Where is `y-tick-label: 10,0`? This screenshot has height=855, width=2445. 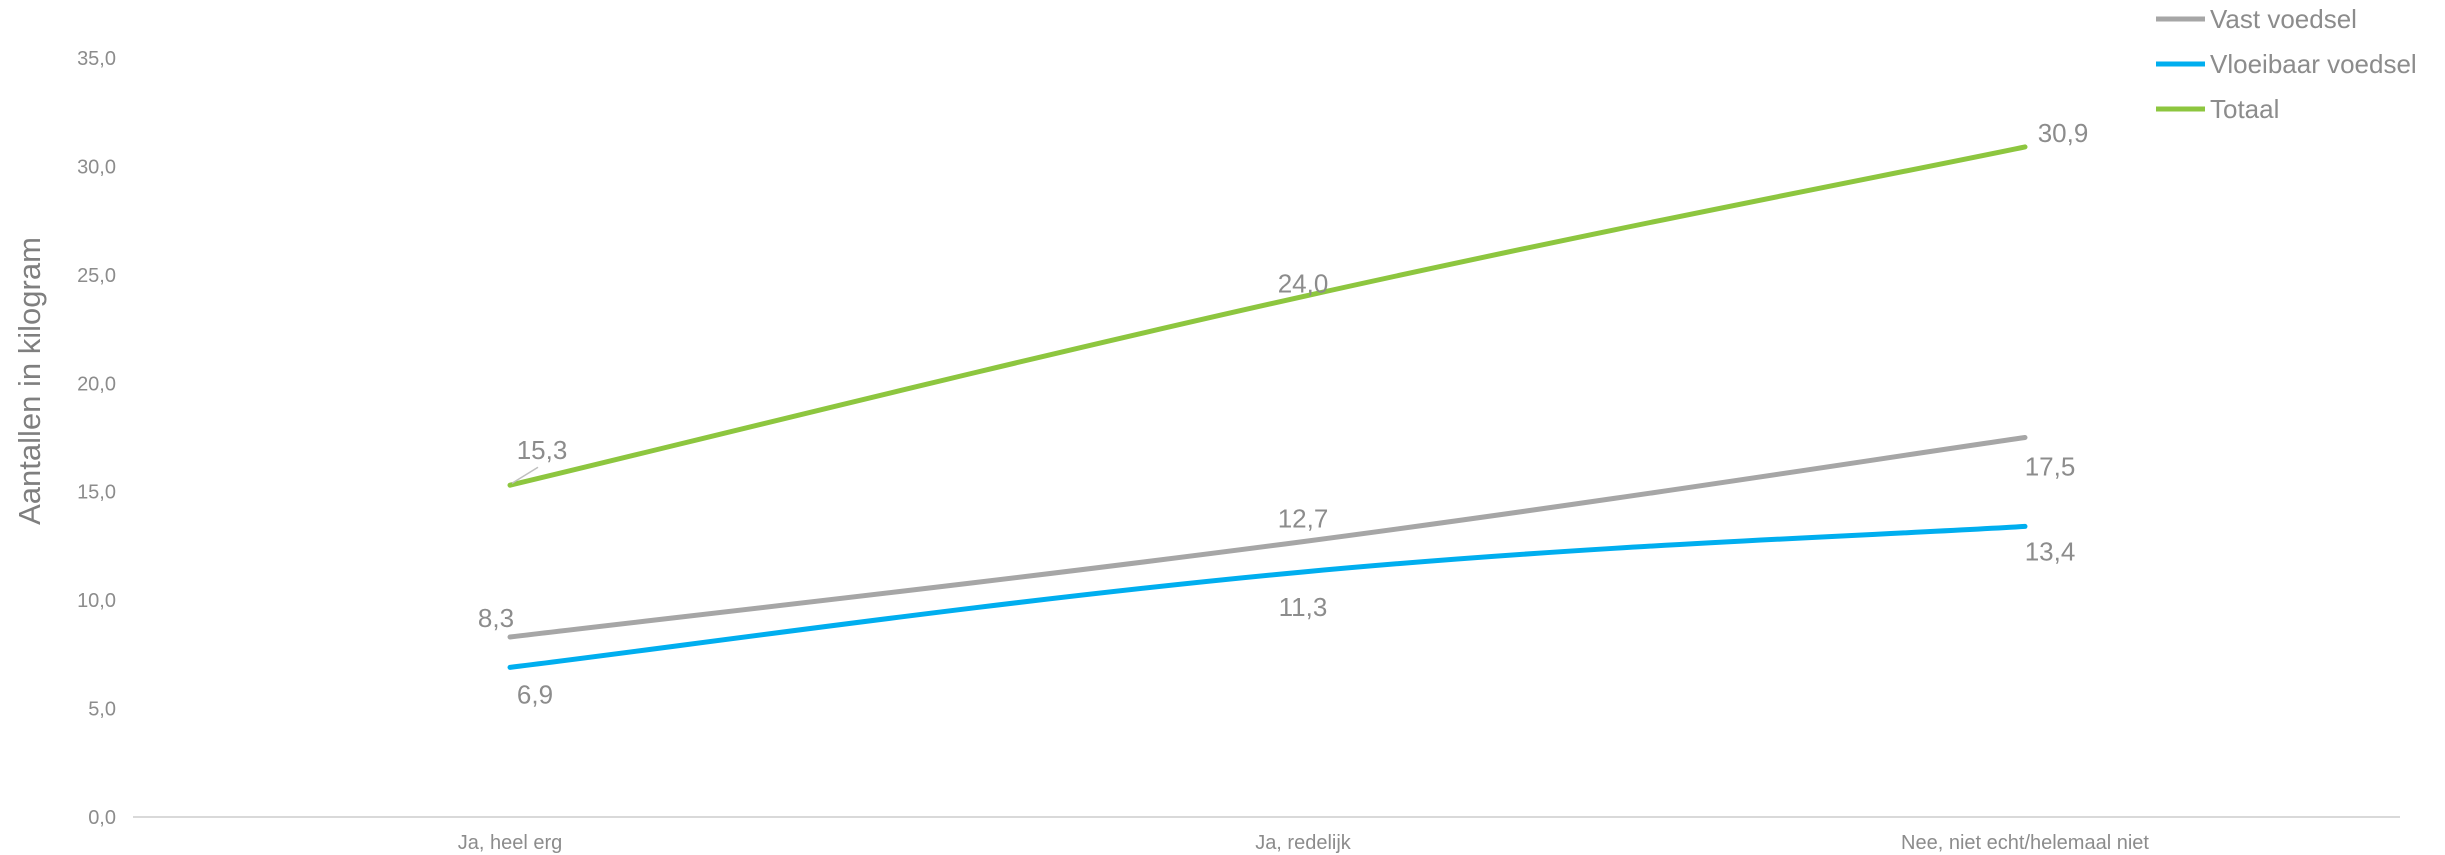
y-tick-label: 10,0 is located at coordinates (96, 601).